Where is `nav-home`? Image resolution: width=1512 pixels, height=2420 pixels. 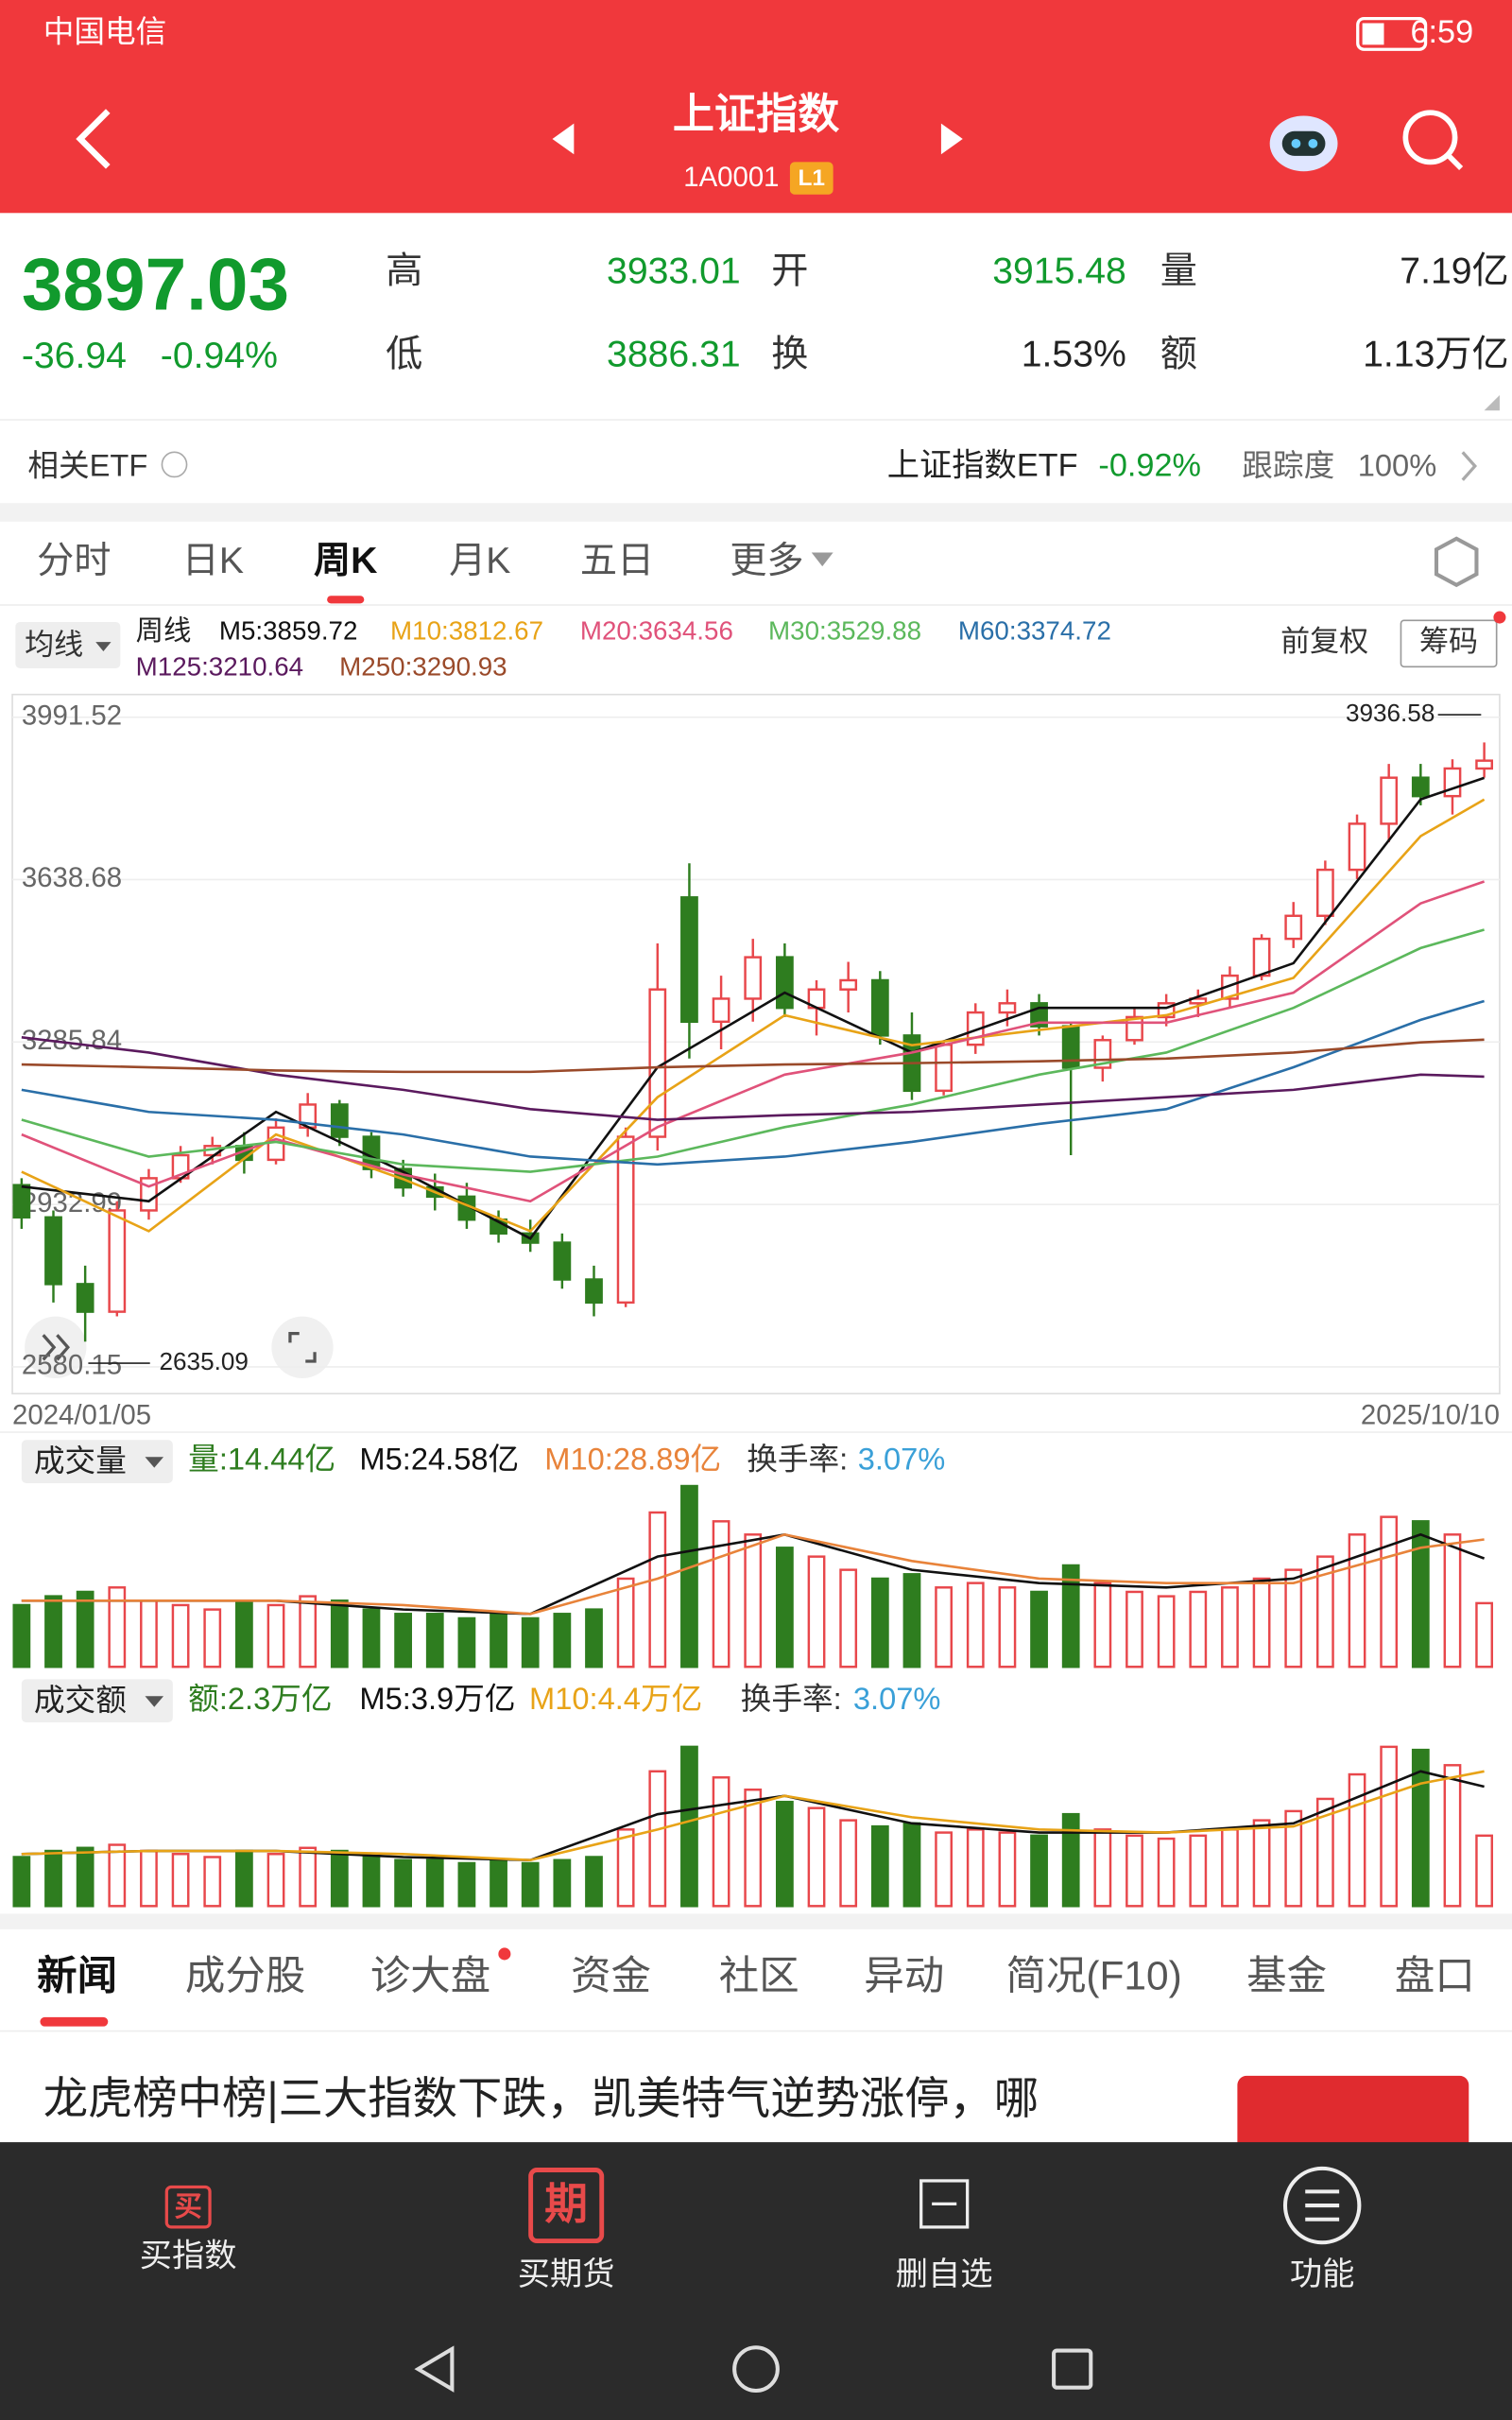
nav-home is located at coordinates (756, 2369).